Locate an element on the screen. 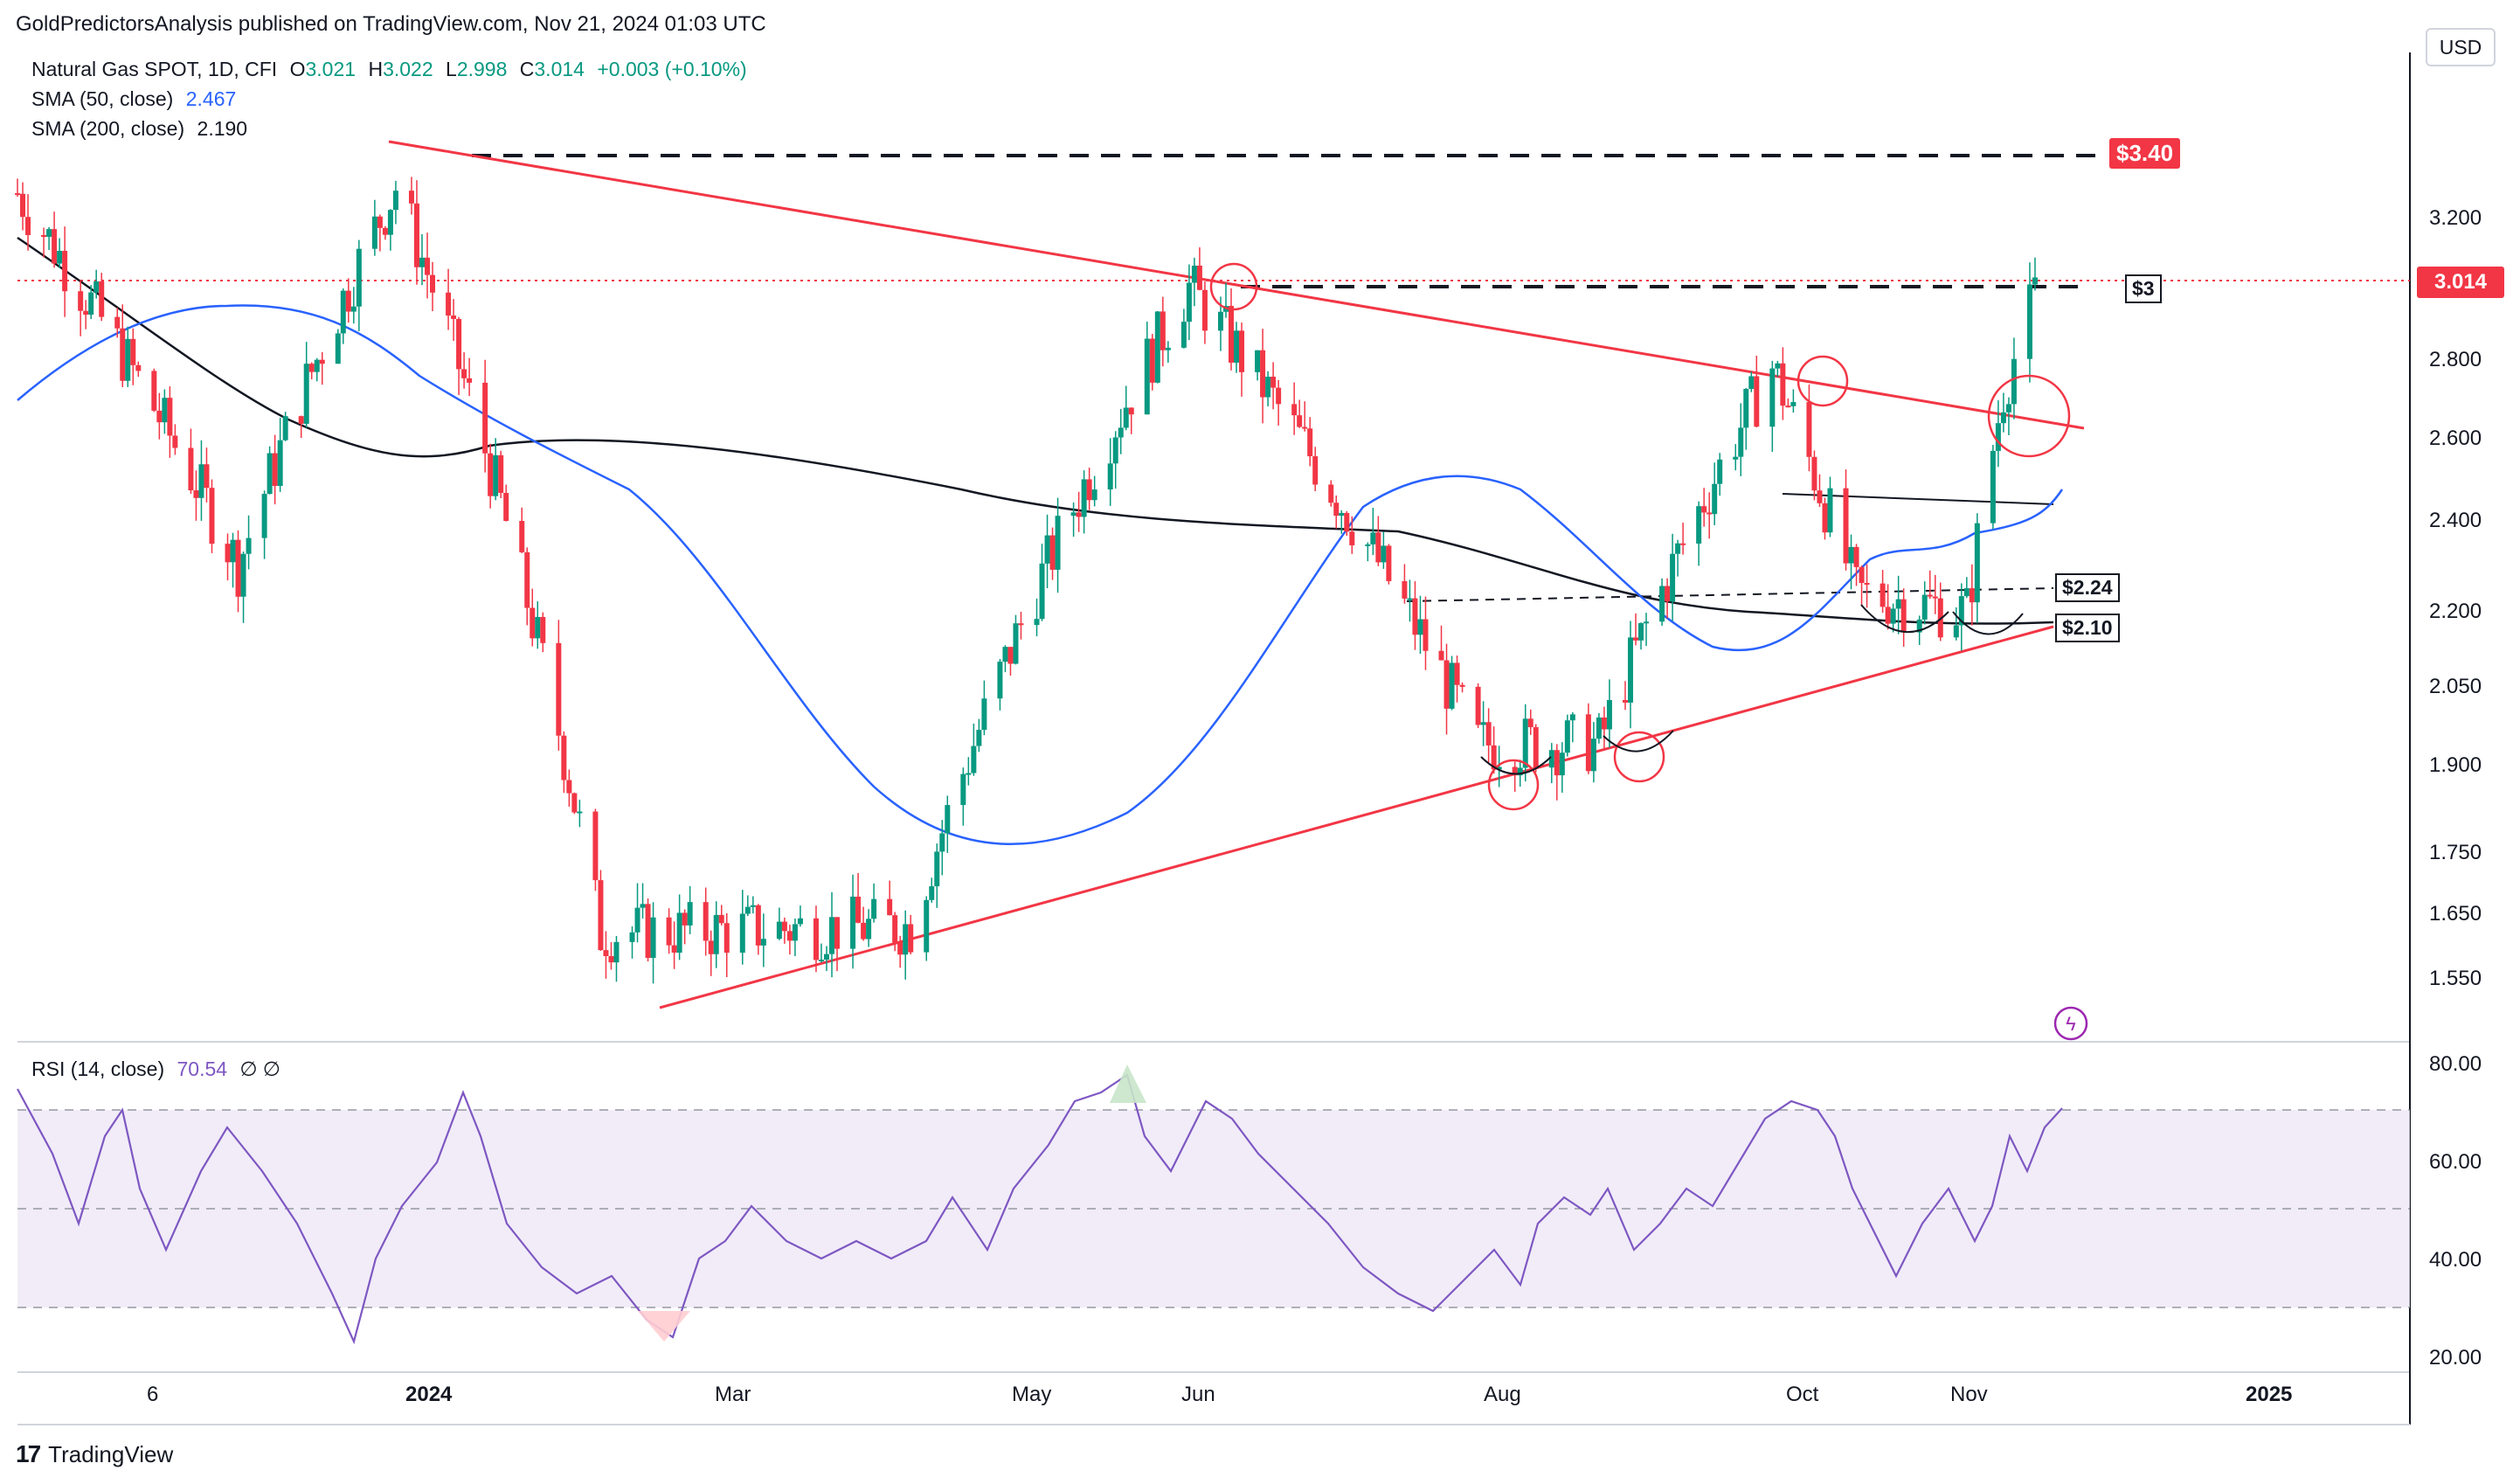 This screenshot has height=1484, width=2520. y-tick-2400: 2.400 is located at coordinates (2455, 520).